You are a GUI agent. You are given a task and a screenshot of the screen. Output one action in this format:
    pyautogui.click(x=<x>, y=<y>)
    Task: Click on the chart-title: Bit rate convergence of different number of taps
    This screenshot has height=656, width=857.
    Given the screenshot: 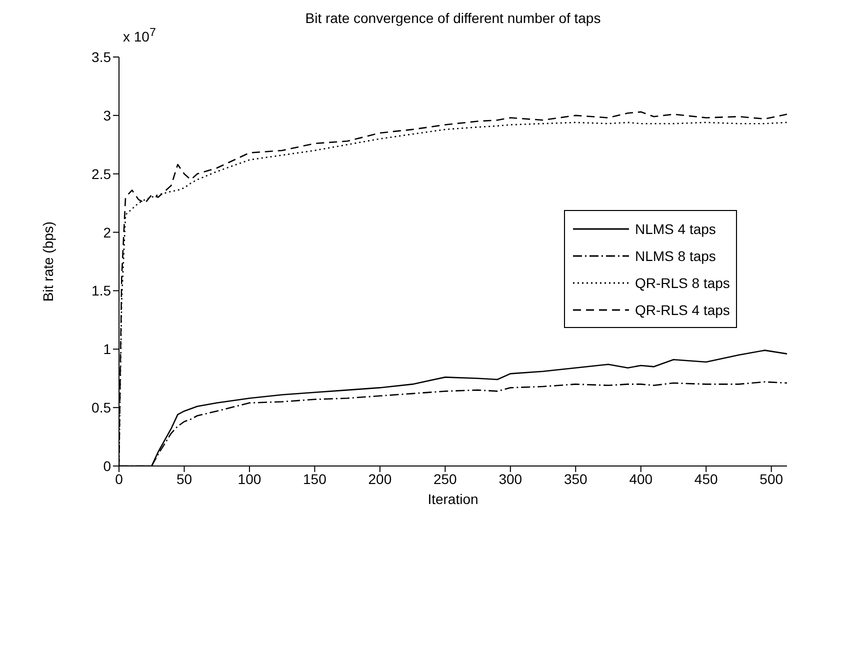 What is the action you would take?
    pyautogui.click(x=453, y=18)
    